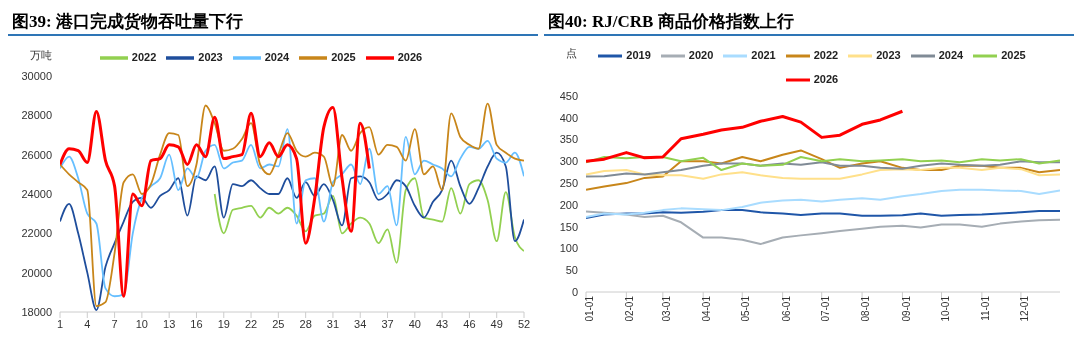 Image resolution: width=1080 pixels, height=359 pixels. What do you see at coordinates (36, 272) in the screenshot?
I see `y-tick-label: 20000` at bounding box center [36, 272].